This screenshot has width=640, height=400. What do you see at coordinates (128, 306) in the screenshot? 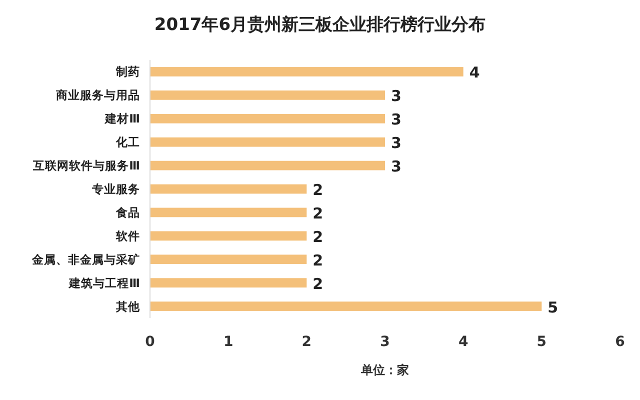
I see `y-tick-label: 其他` at bounding box center [128, 306].